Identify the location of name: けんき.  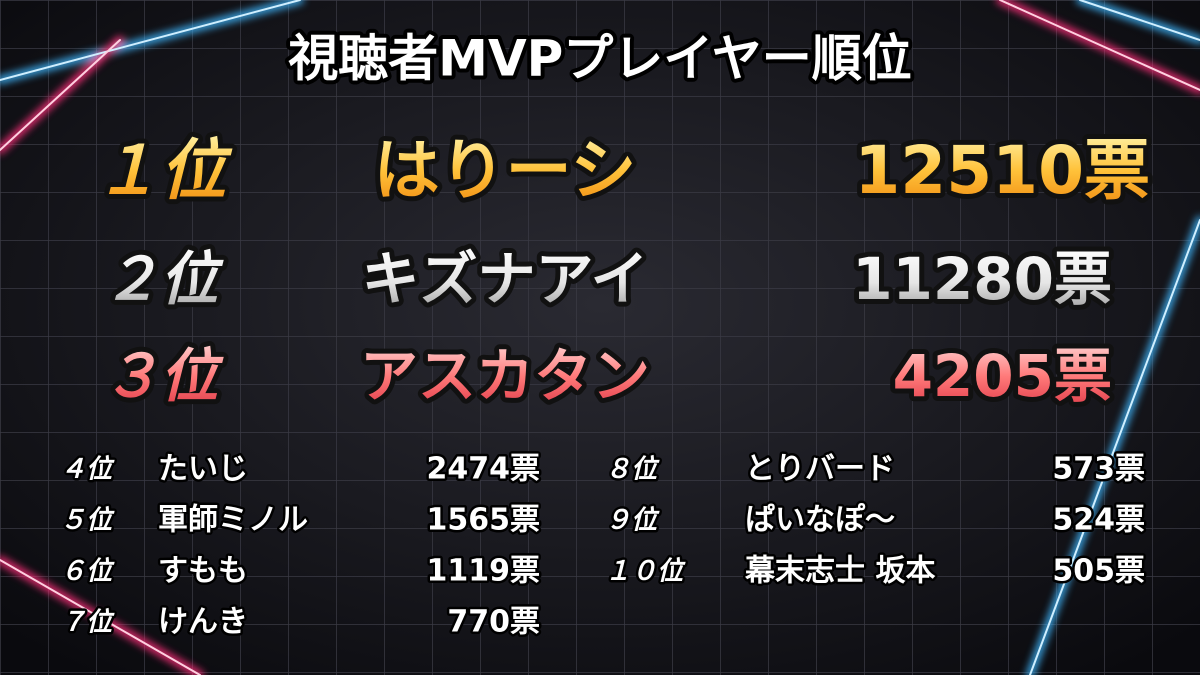
(203, 622).